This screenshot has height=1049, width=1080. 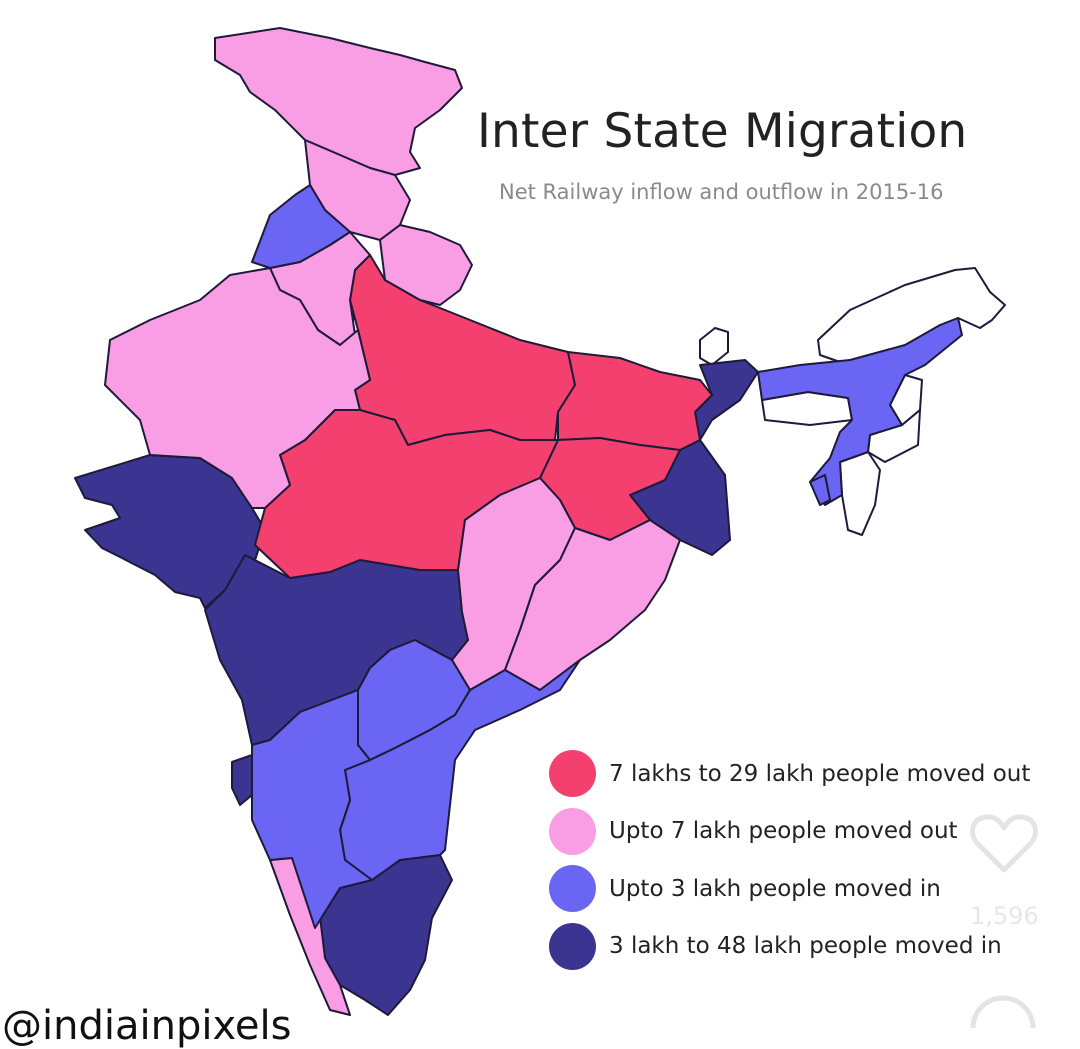 I want to click on state-goa, so click(x=242, y=780).